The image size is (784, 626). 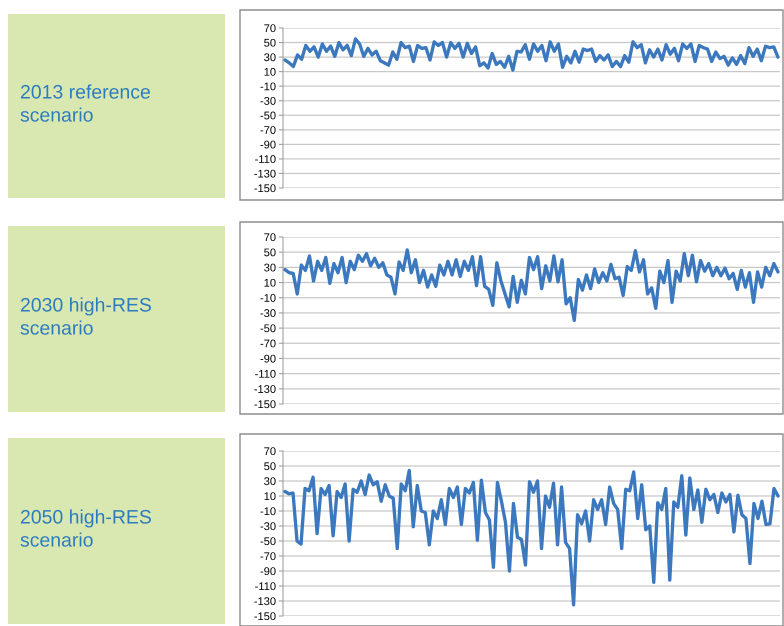 What do you see at coordinates (85, 316) in the screenshot?
I see `text: 2030 high-RES scenario` at bounding box center [85, 316].